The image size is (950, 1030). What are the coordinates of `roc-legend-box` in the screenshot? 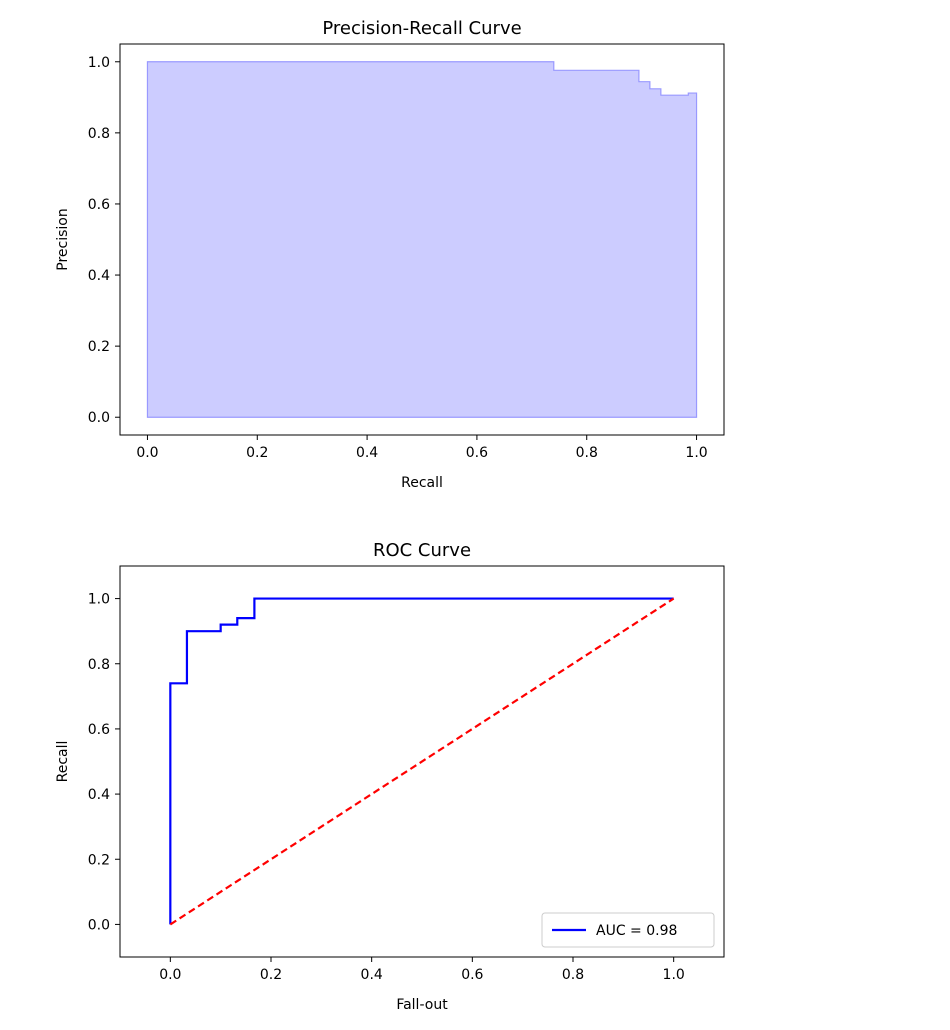 It's located at (628, 930).